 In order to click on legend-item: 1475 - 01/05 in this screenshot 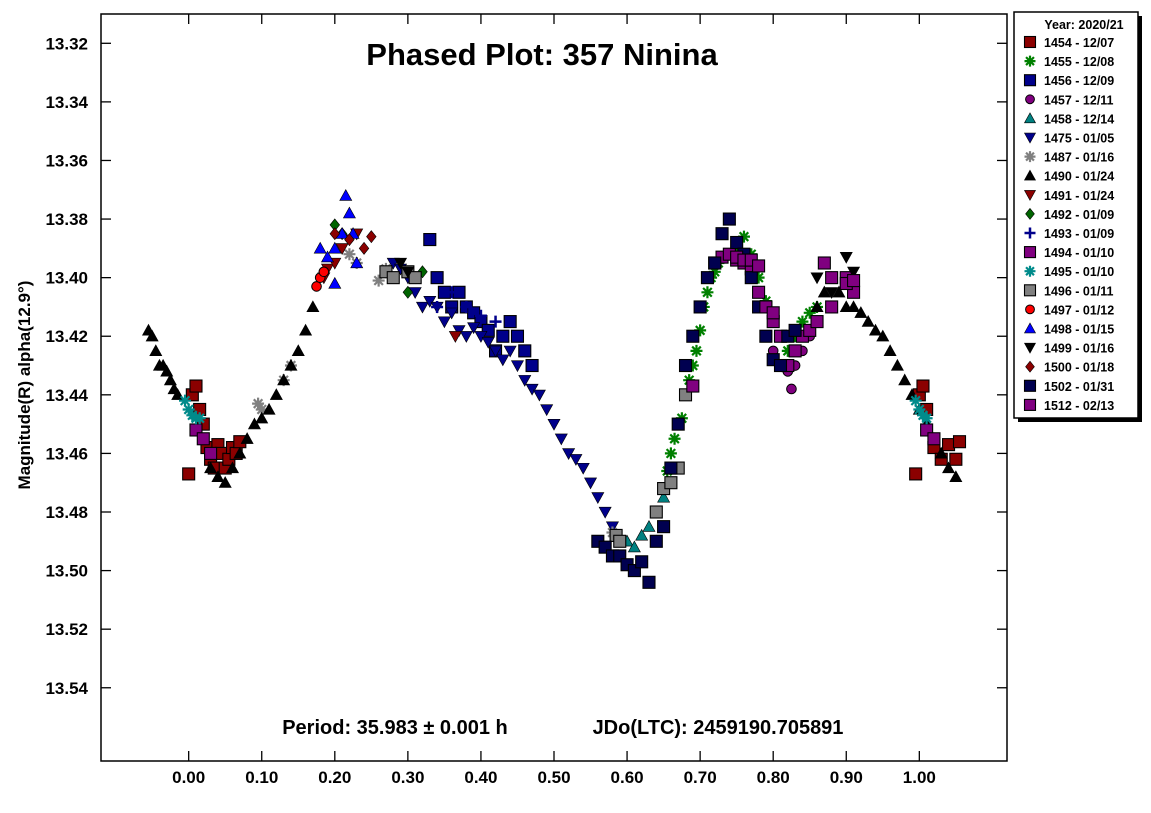, I will do `click(1068, 139)`.